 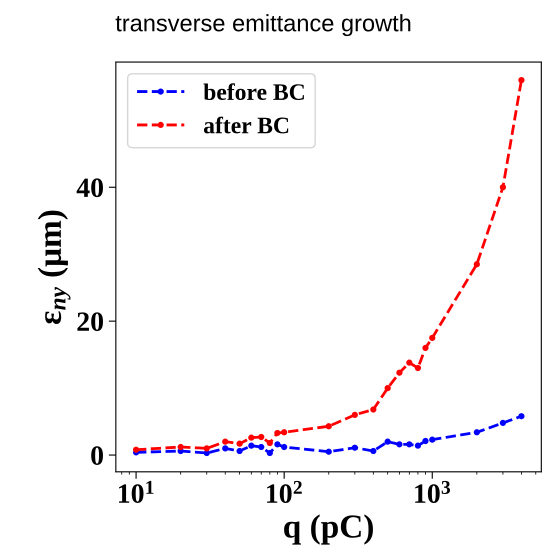 What do you see at coordinates (90, 322) in the screenshot?
I see `y-tick-label: 20` at bounding box center [90, 322].